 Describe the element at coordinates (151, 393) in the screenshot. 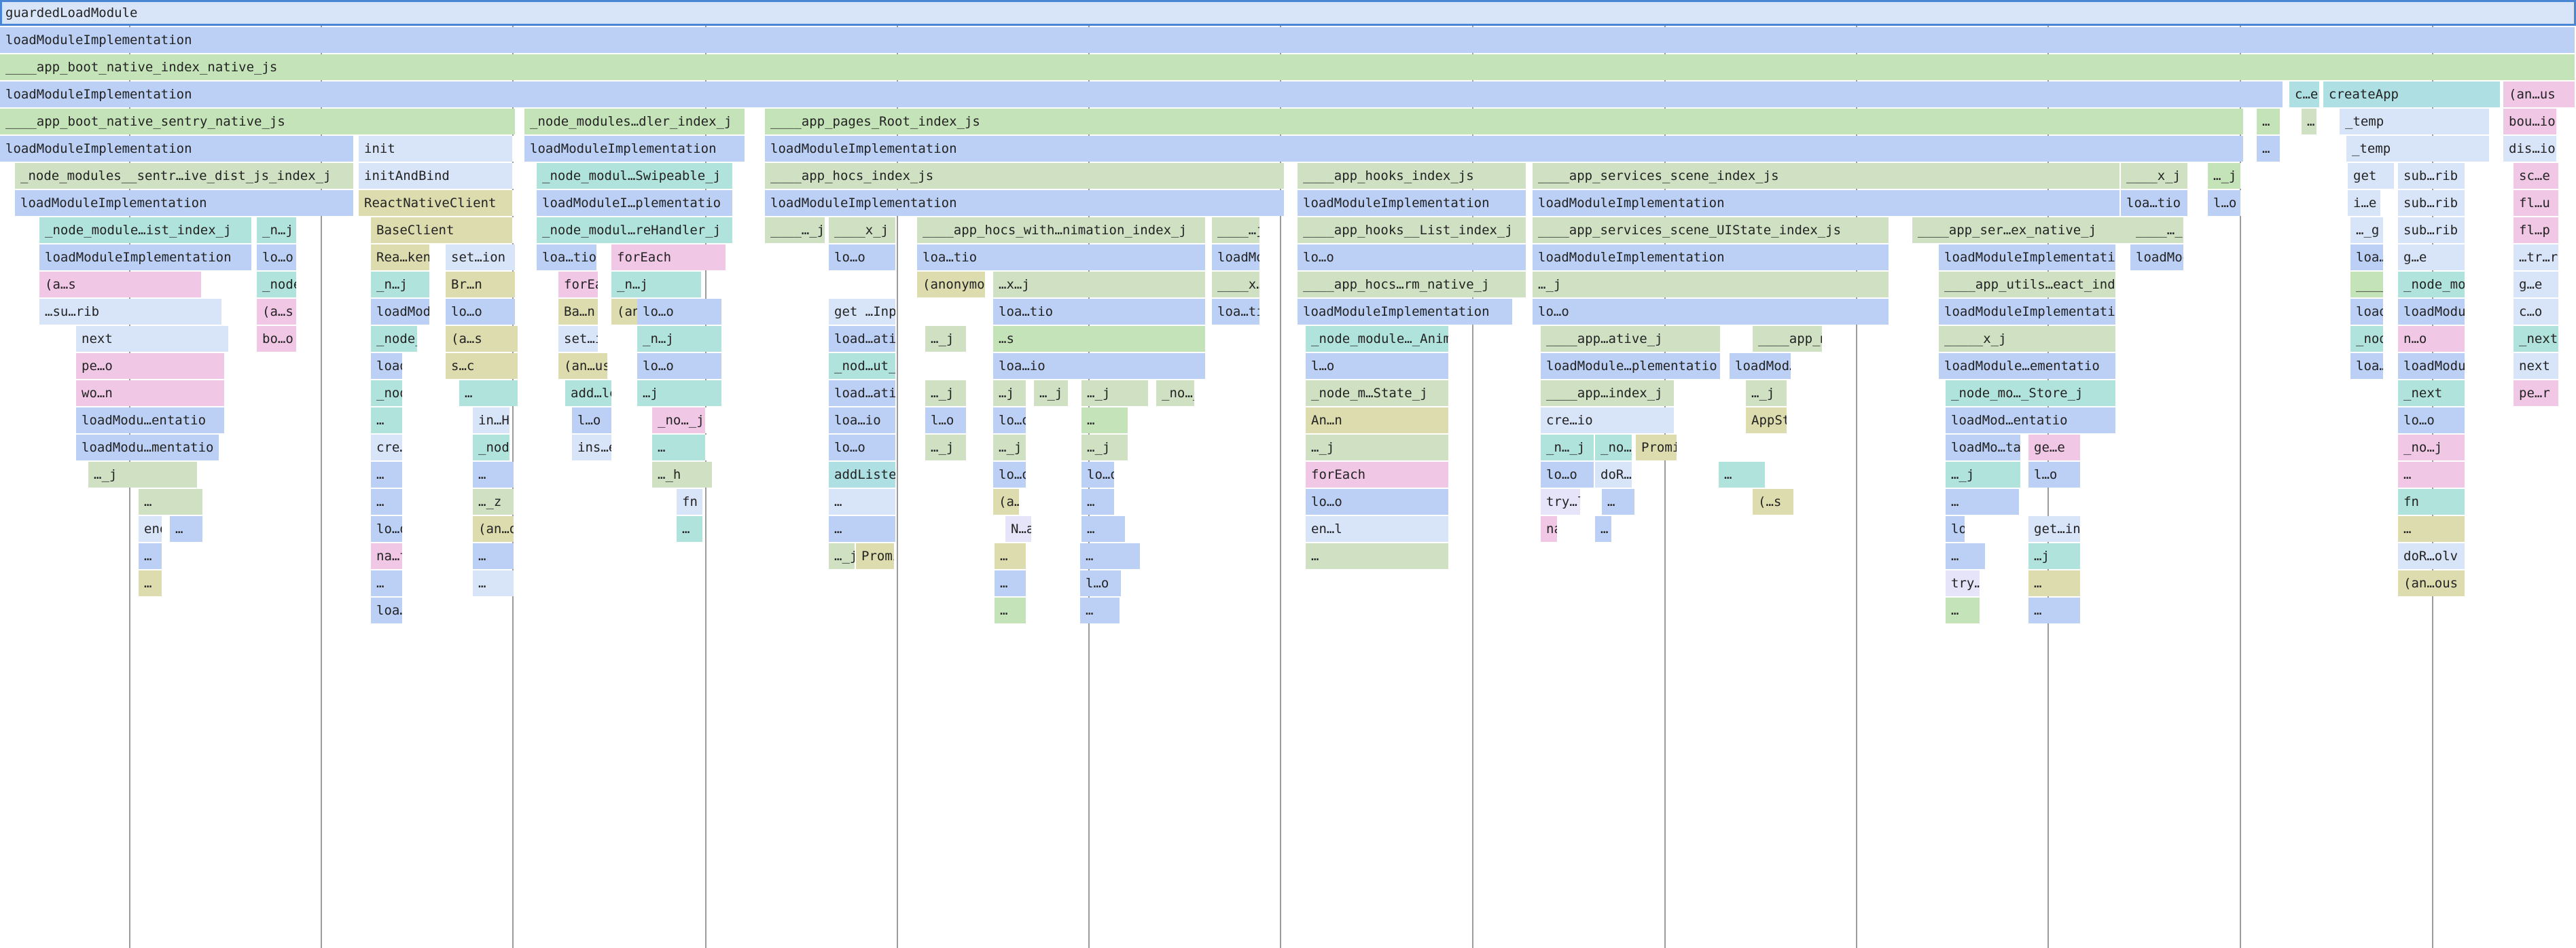

I see `flame-frame: wo…n` at that location.